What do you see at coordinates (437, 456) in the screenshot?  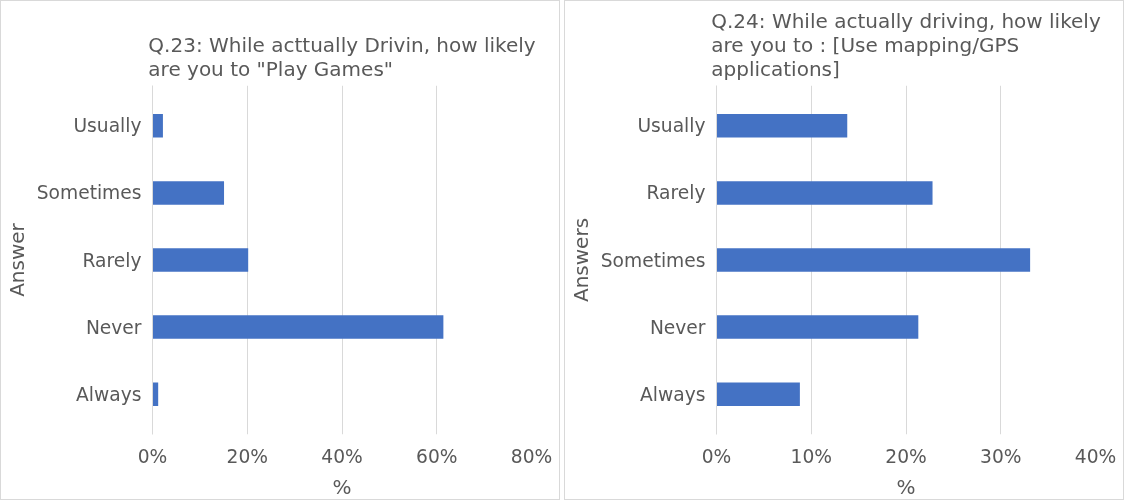 I see `x-tick-label: 60%` at bounding box center [437, 456].